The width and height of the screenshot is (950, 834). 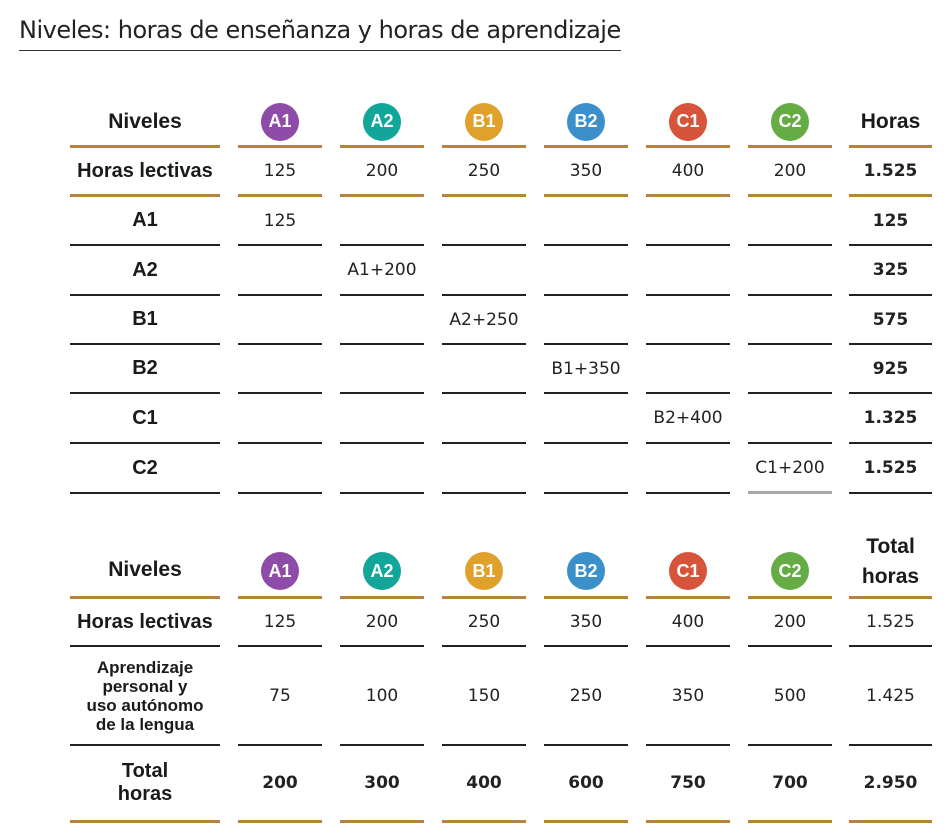 What do you see at coordinates (484, 320) in the screenshot?
I see `value-cell: A2+250` at bounding box center [484, 320].